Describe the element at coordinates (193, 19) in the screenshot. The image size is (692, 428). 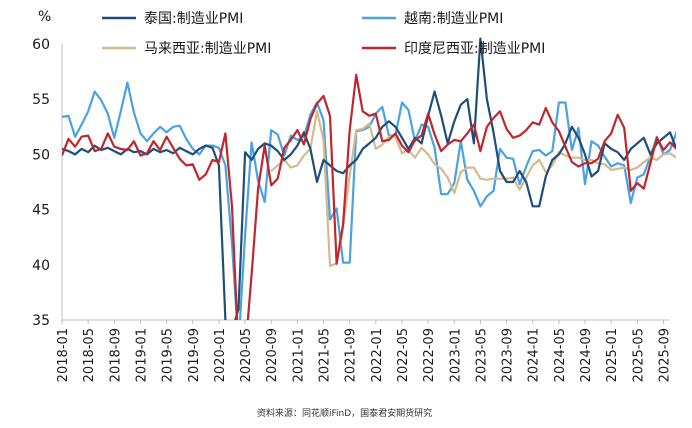
I see `legend-label: 泰国:制造业PMI` at that location.